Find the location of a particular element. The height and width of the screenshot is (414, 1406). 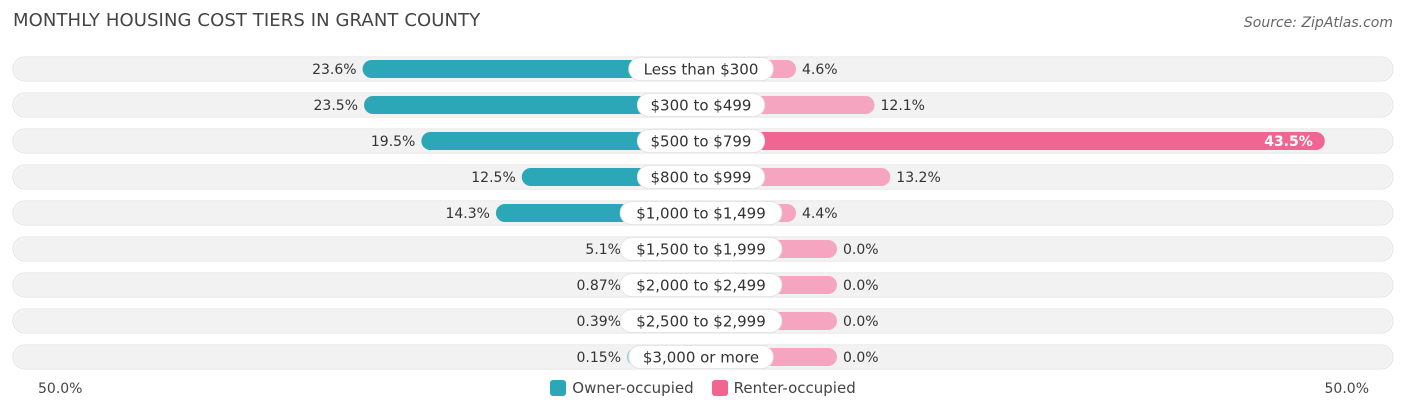

chart-source: Source: ZipAtlas.com is located at coordinates (1318, 23).